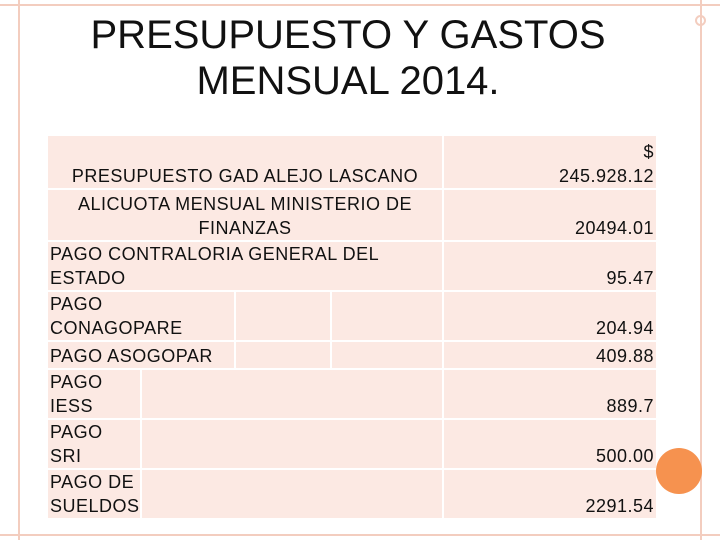  I want to click on row-label-line2: IESS, so click(72, 406).